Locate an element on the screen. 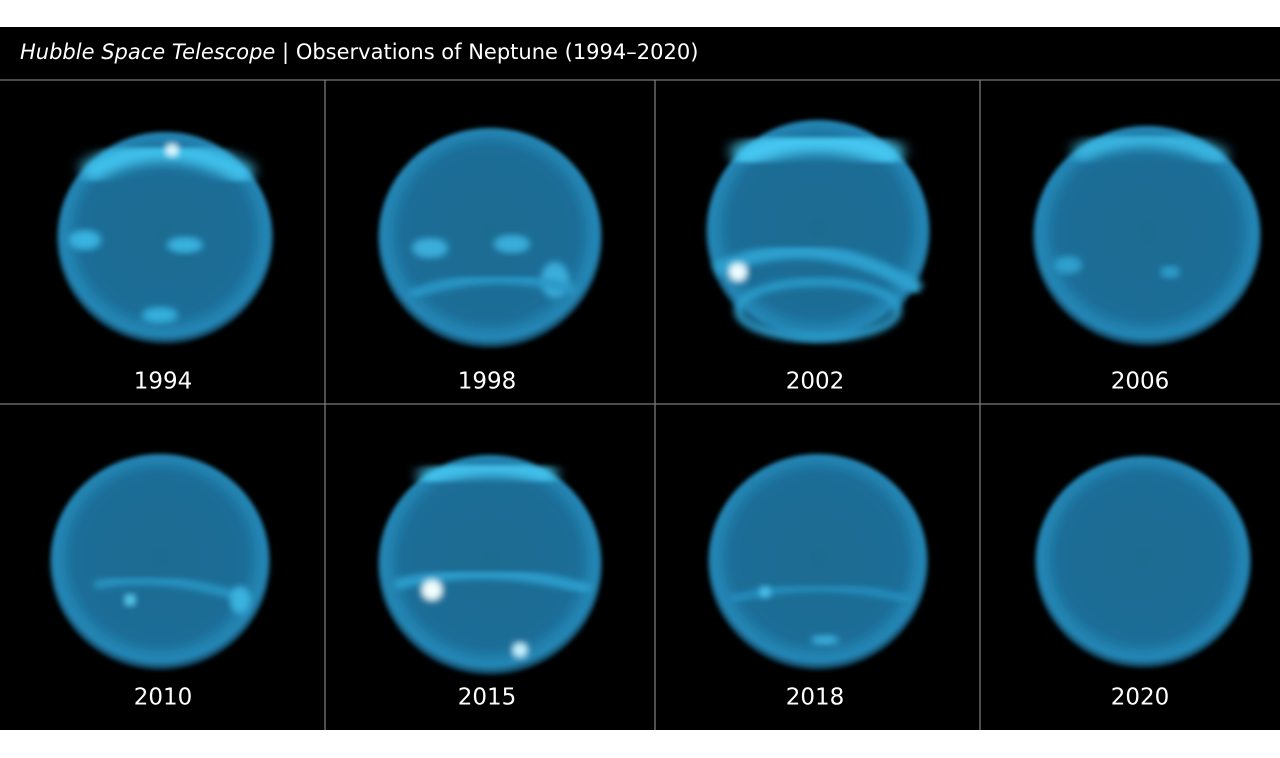 The image size is (1280, 758). year-label: 1998 is located at coordinates (487, 382).